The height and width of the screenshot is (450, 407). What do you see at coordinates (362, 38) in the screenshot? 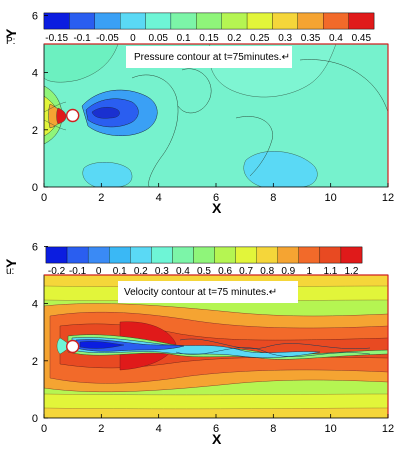
I see `colorbar-tick-label: 0.45` at bounding box center [362, 38].